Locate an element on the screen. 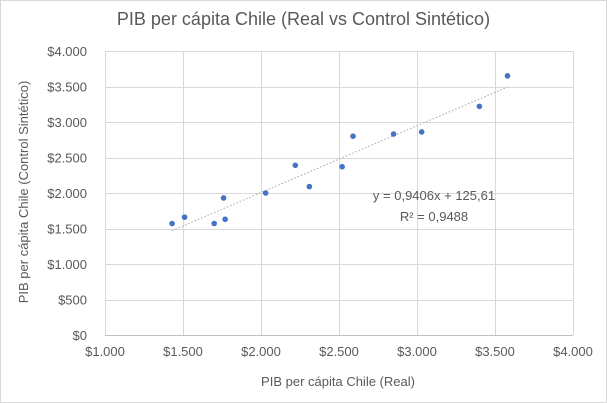 The image size is (607, 403). x-tick-label: $3.000 is located at coordinates (417, 351).